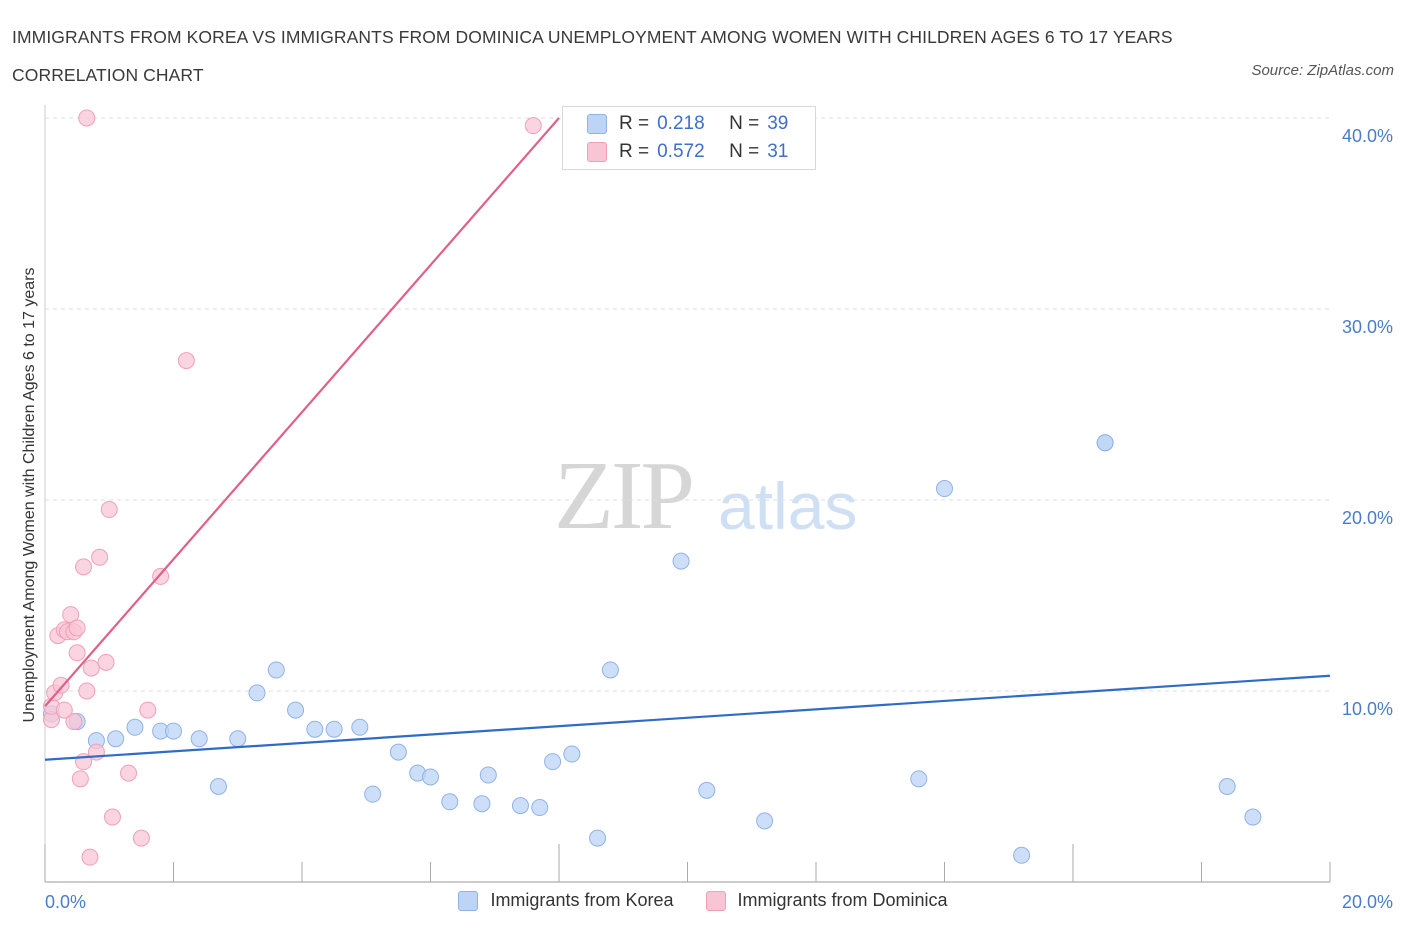  Describe the element at coordinates (715, 900) in the screenshot. I see `dominica-legend-icon` at that location.